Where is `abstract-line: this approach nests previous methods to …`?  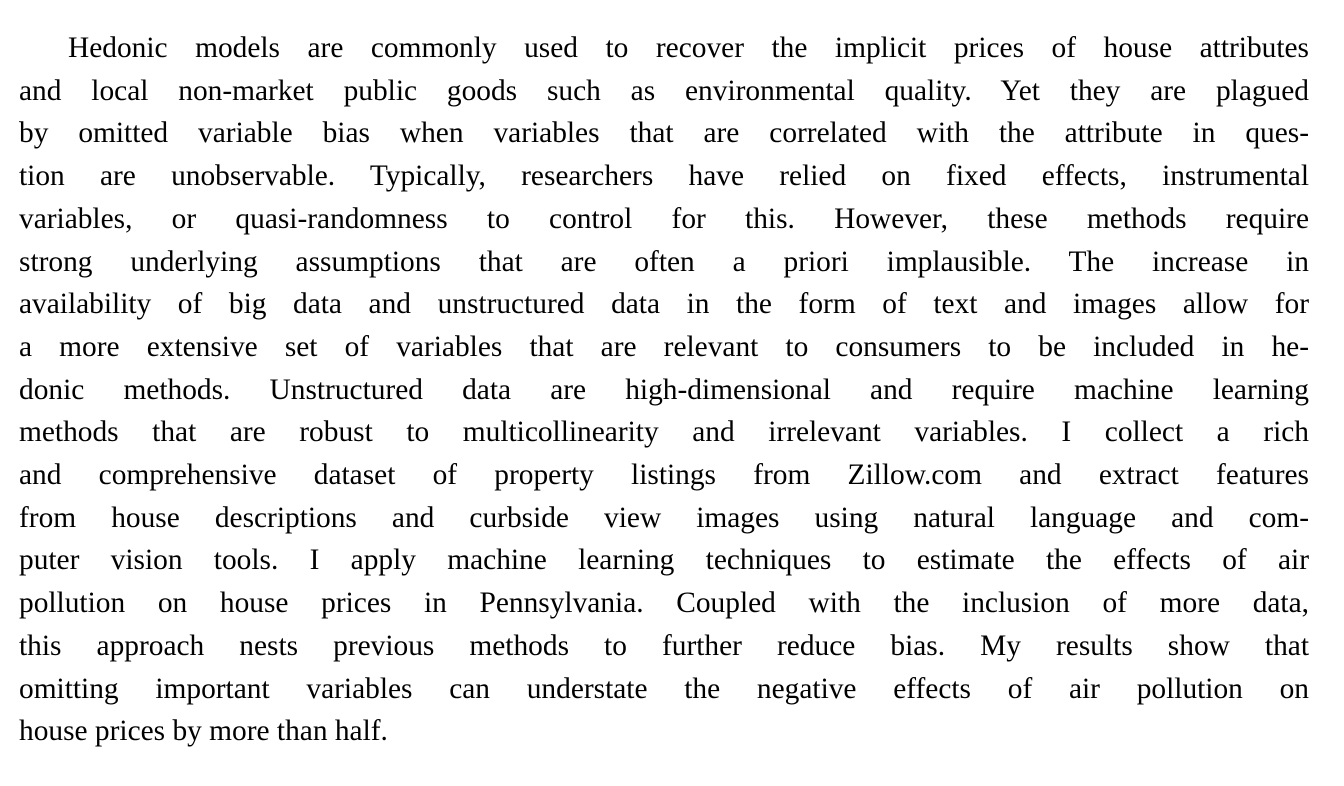 abstract-line: this approach nests previous methods to … is located at coordinates (664, 645).